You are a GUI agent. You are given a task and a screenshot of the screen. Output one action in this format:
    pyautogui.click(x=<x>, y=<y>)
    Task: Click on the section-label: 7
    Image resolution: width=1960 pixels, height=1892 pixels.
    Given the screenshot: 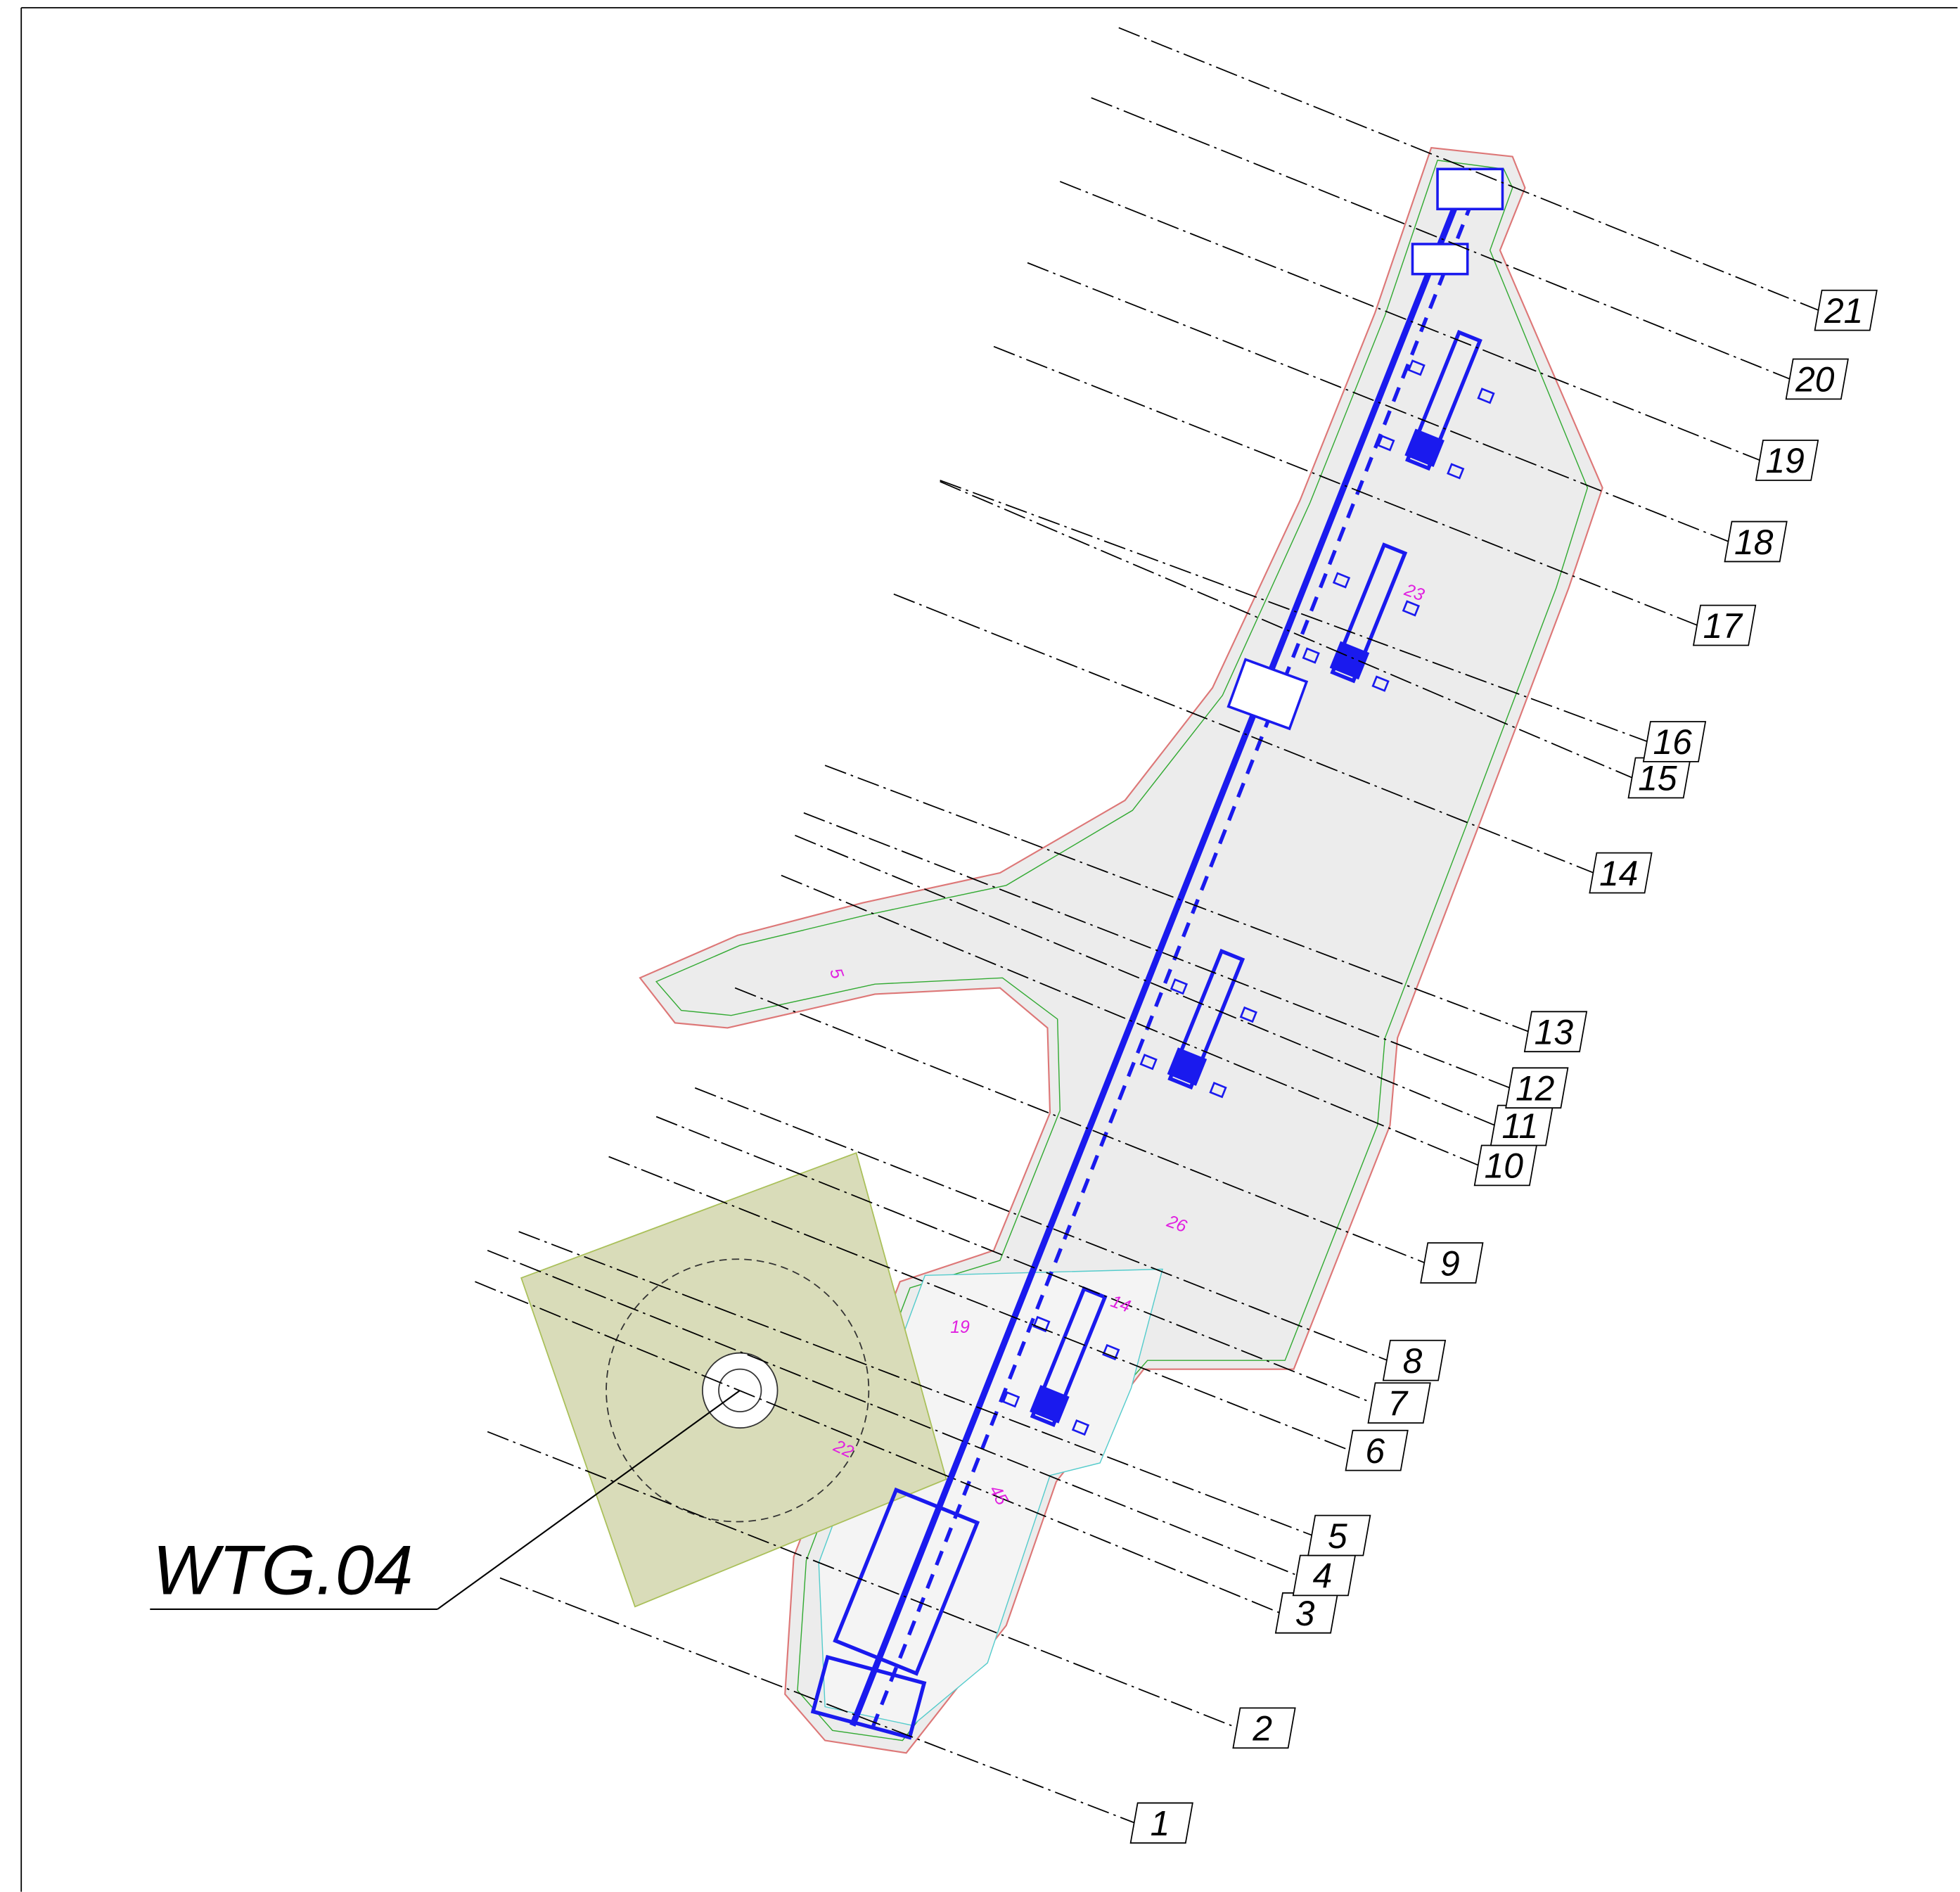 What is the action you would take?
    pyautogui.click(x=1398, y=1403)
    